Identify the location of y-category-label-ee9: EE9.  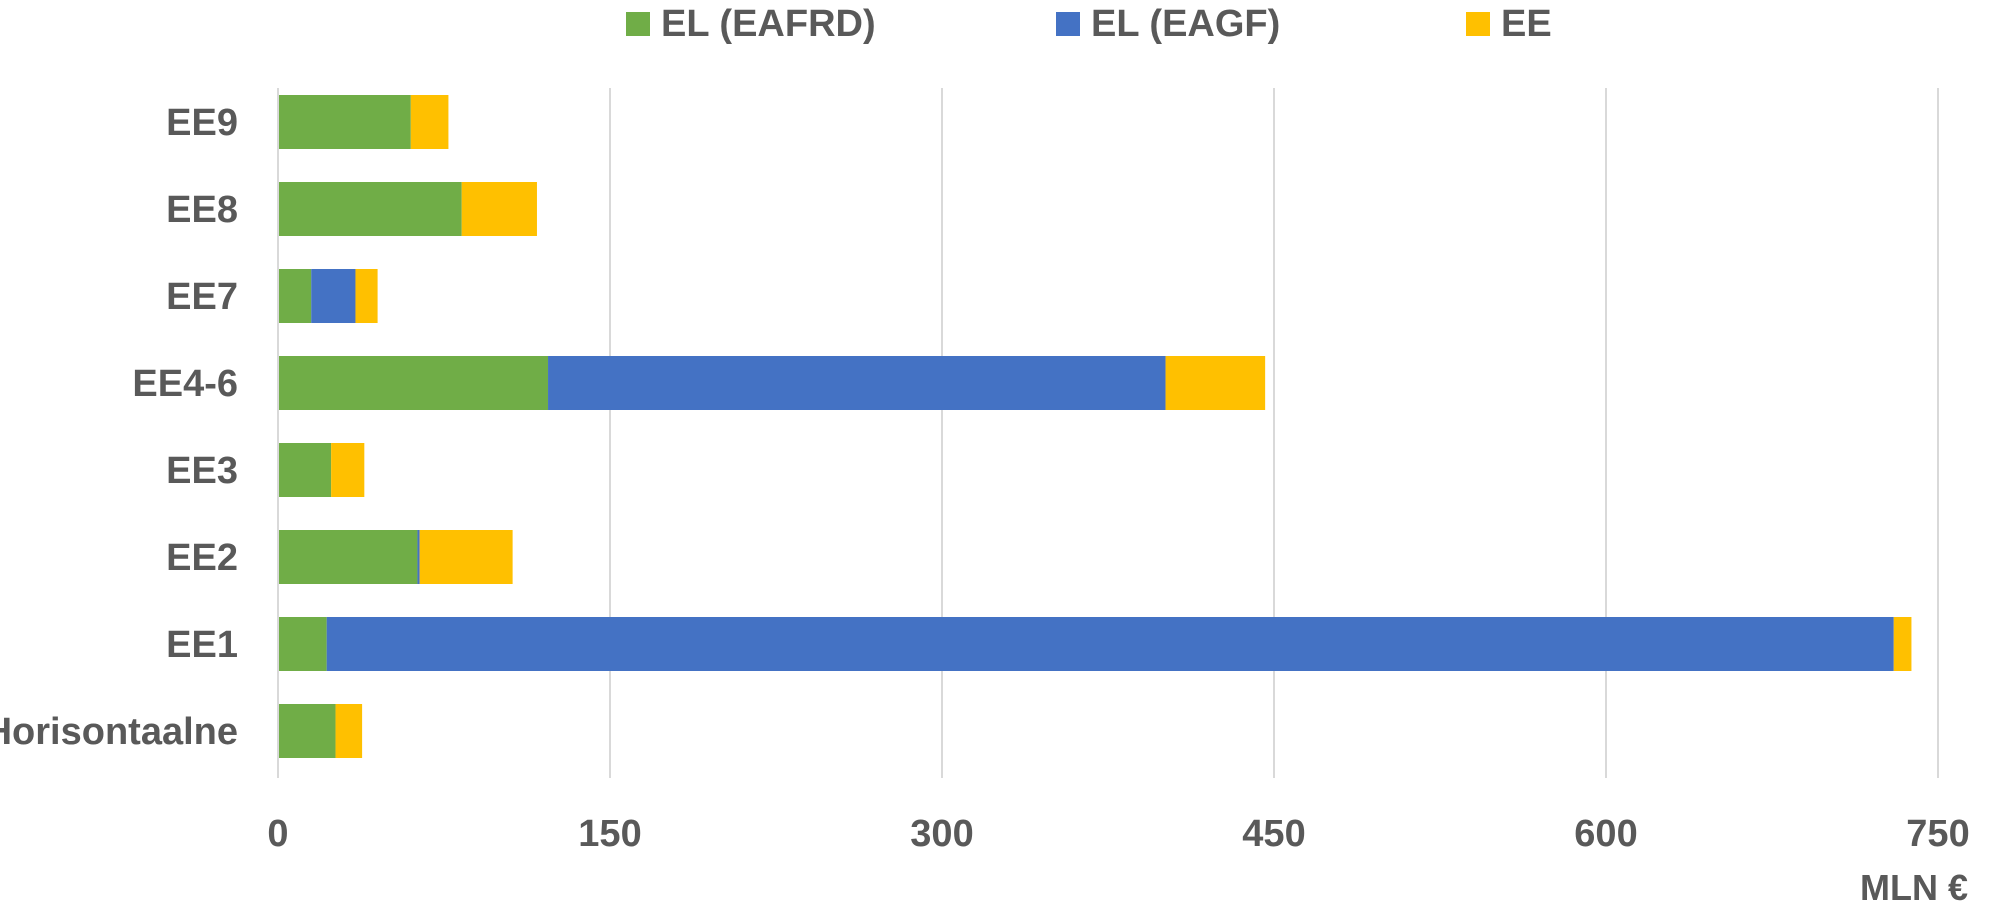
(202, 123).